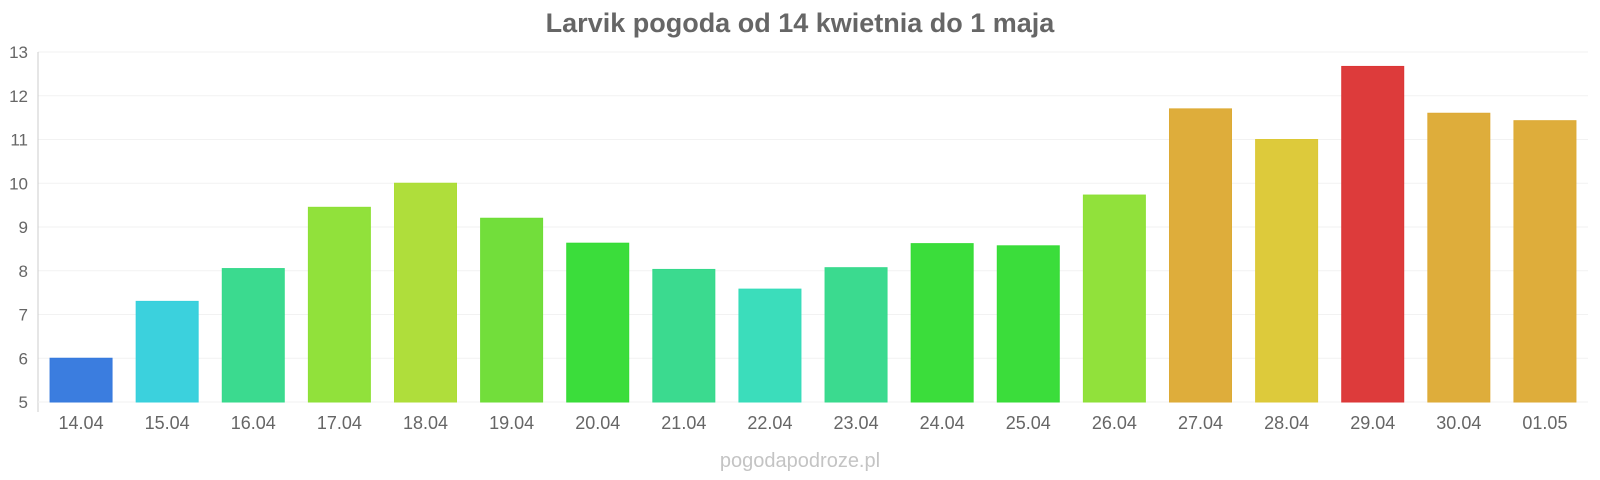 The height and width of the screenshot is (480, 1600). Describe the element at coordinates (1114, 423) in the screenshot. I see `x-tick-label: 26.04` at that location.